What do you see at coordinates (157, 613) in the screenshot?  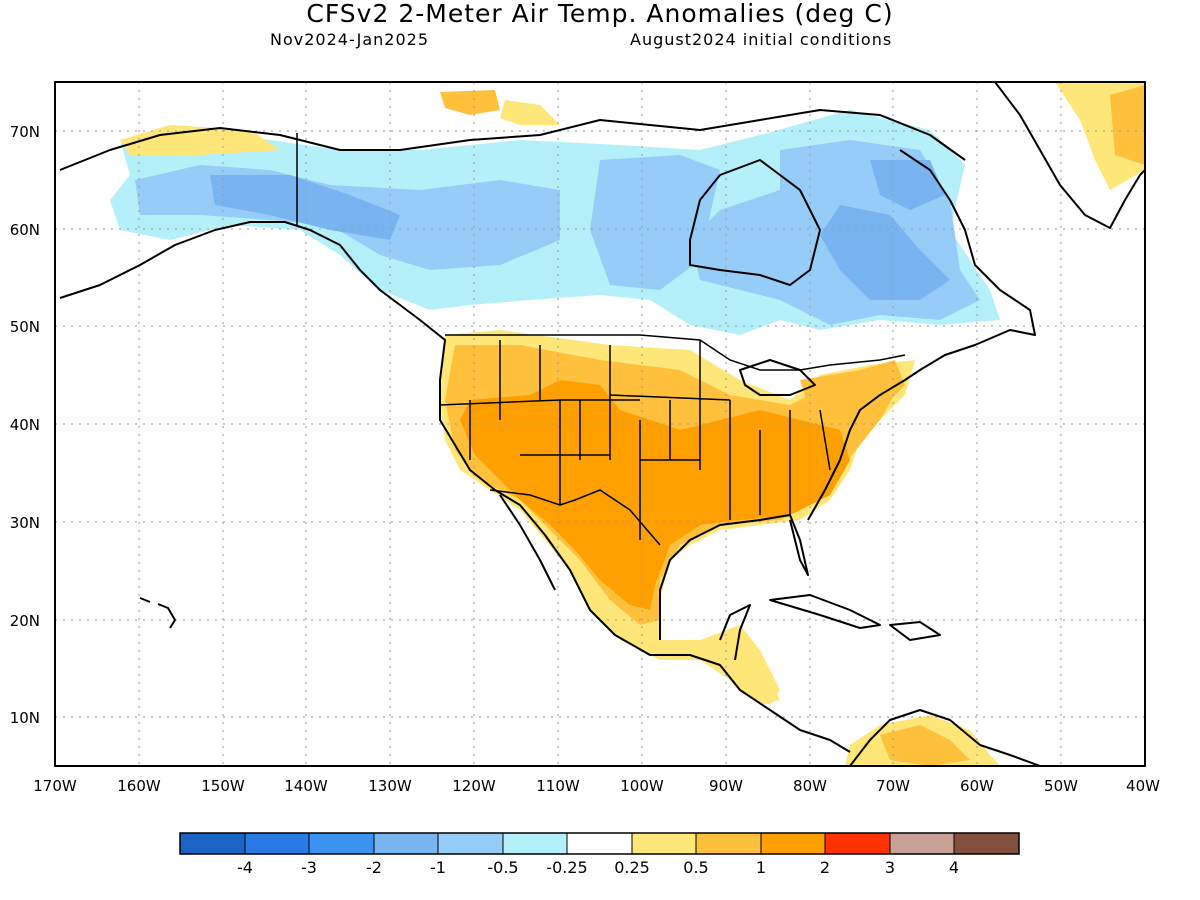 I see `coastline-hawaii` at bounding box center [157, 613].